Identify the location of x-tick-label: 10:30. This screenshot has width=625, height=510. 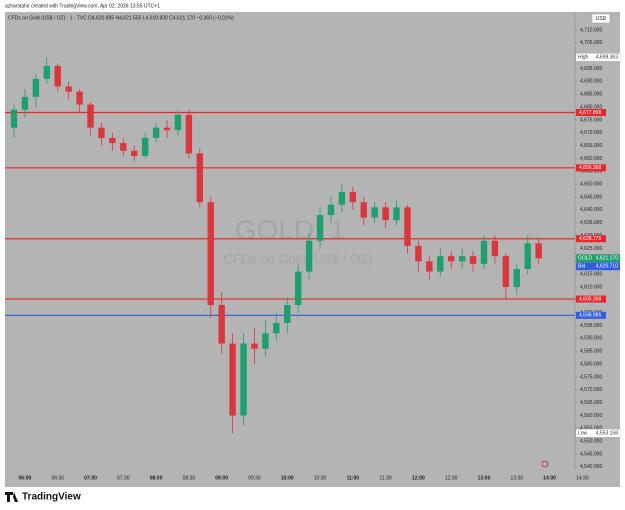
(320, 478).